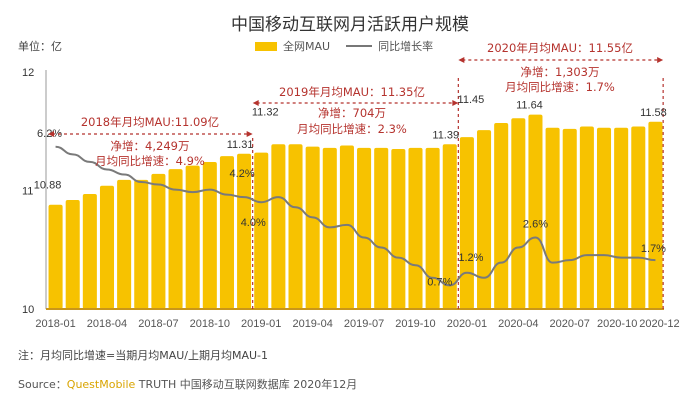  I want to click on annotation-mau-2019: 2019年月均MAU：11.35亿, so click(352, 92).